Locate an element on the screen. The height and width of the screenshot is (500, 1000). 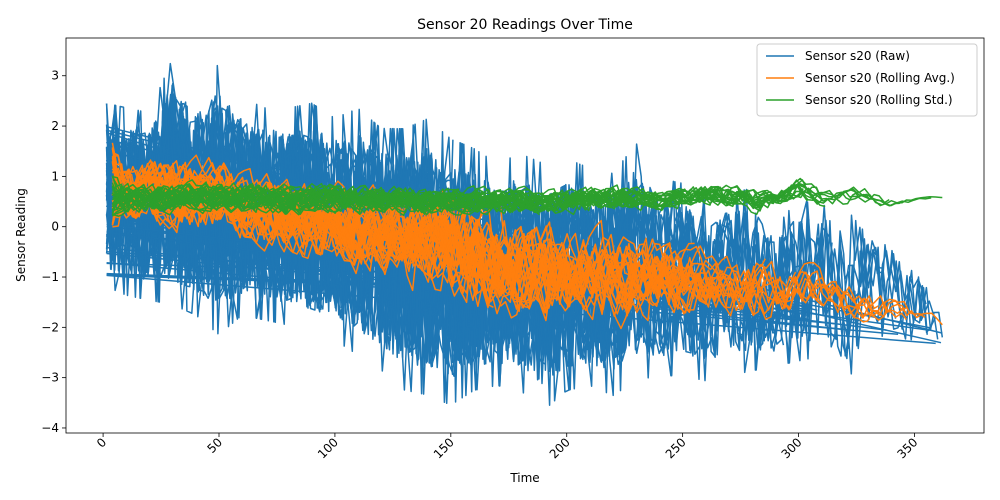
y-tick-label: −3 is located at coordinates (50, 378).